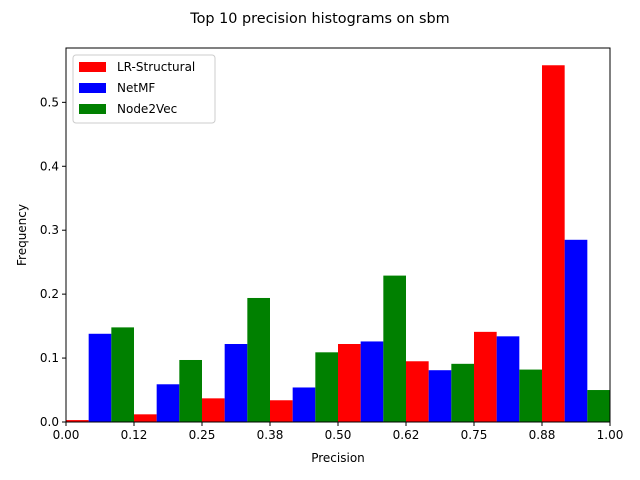 This screenshot has width=640, height=480. I want to click on x-tick-label: 0.75, so click(474, 435).